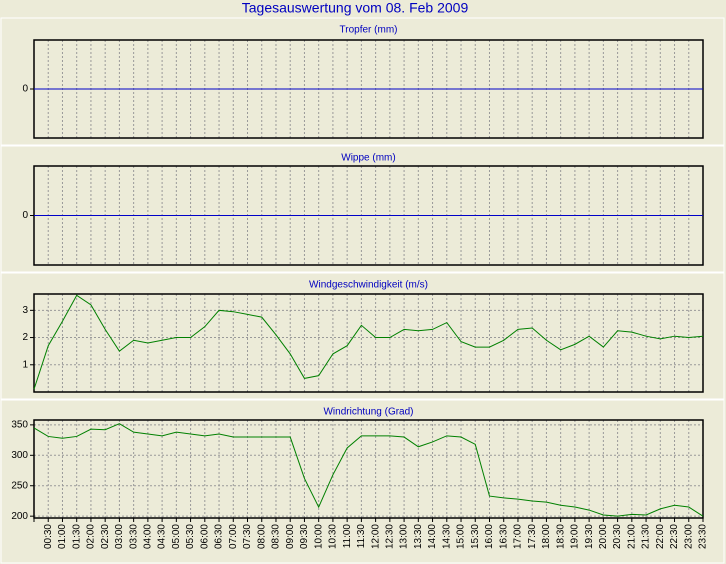  What do you see at coordinates (276, 536) in the screenshot?
I see `x-tick-label: 08:30` at bounding box center [276, 536].